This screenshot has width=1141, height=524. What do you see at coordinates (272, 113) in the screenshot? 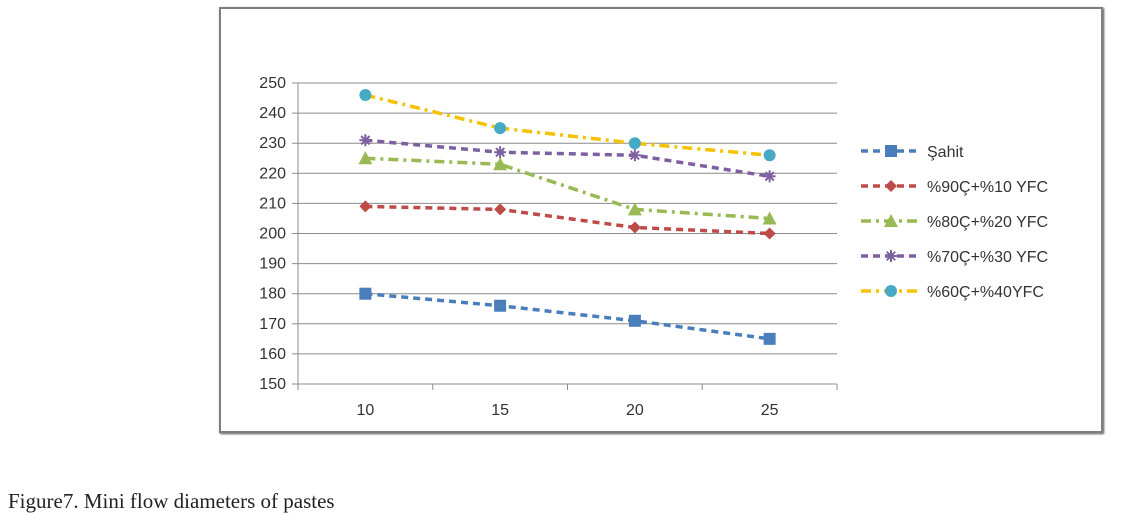
I see `y-tick-label: 240` at bounding box center [272, 113].